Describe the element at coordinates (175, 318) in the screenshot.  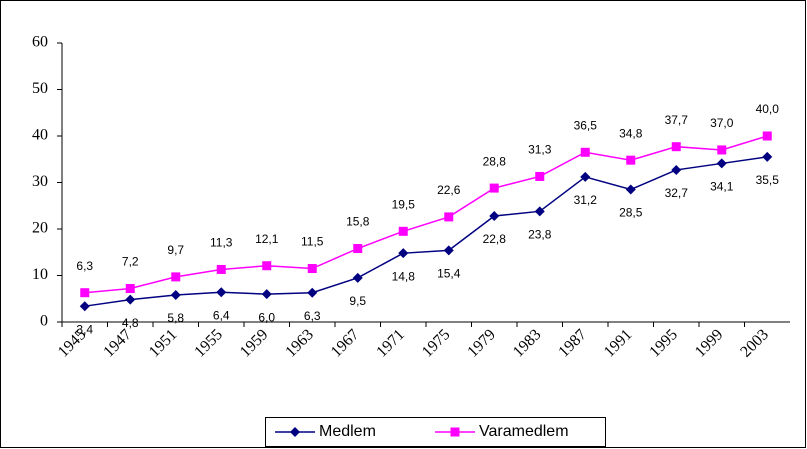
I see `data-label: 5,8` at that location.